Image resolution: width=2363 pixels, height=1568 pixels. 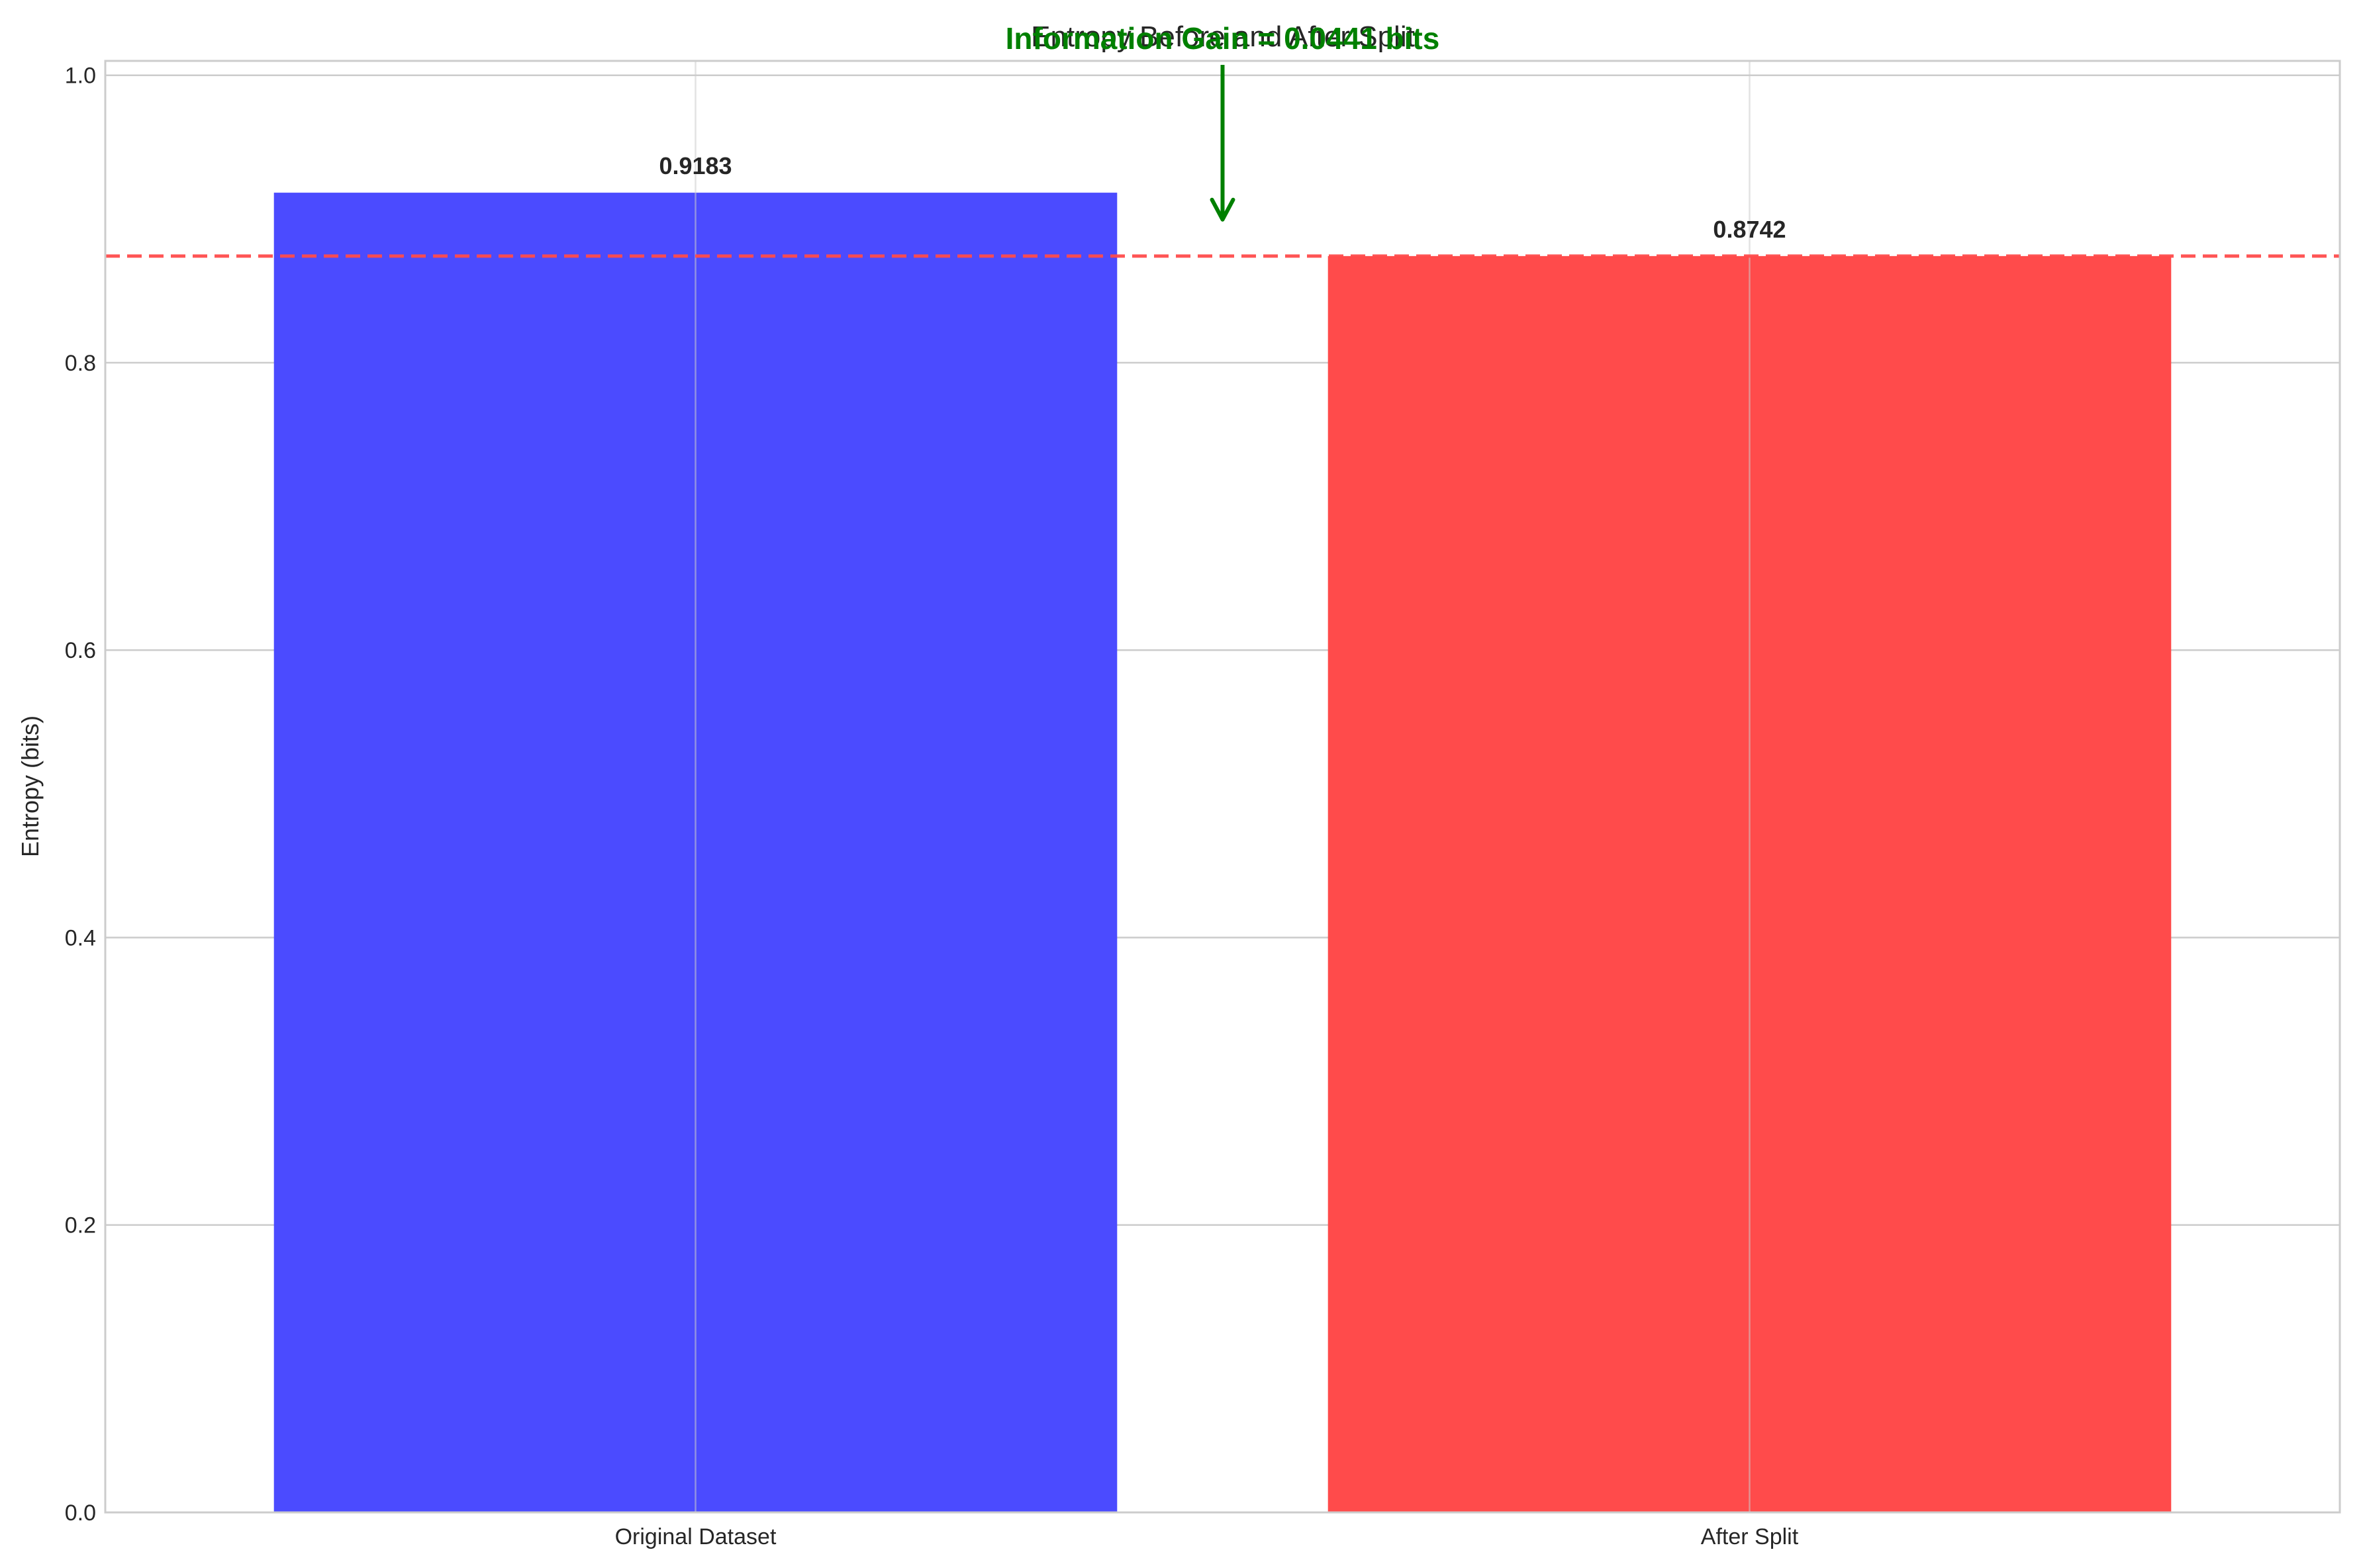 I want to click on x-tick-label: After Split, so click(x=1750, y=1536).